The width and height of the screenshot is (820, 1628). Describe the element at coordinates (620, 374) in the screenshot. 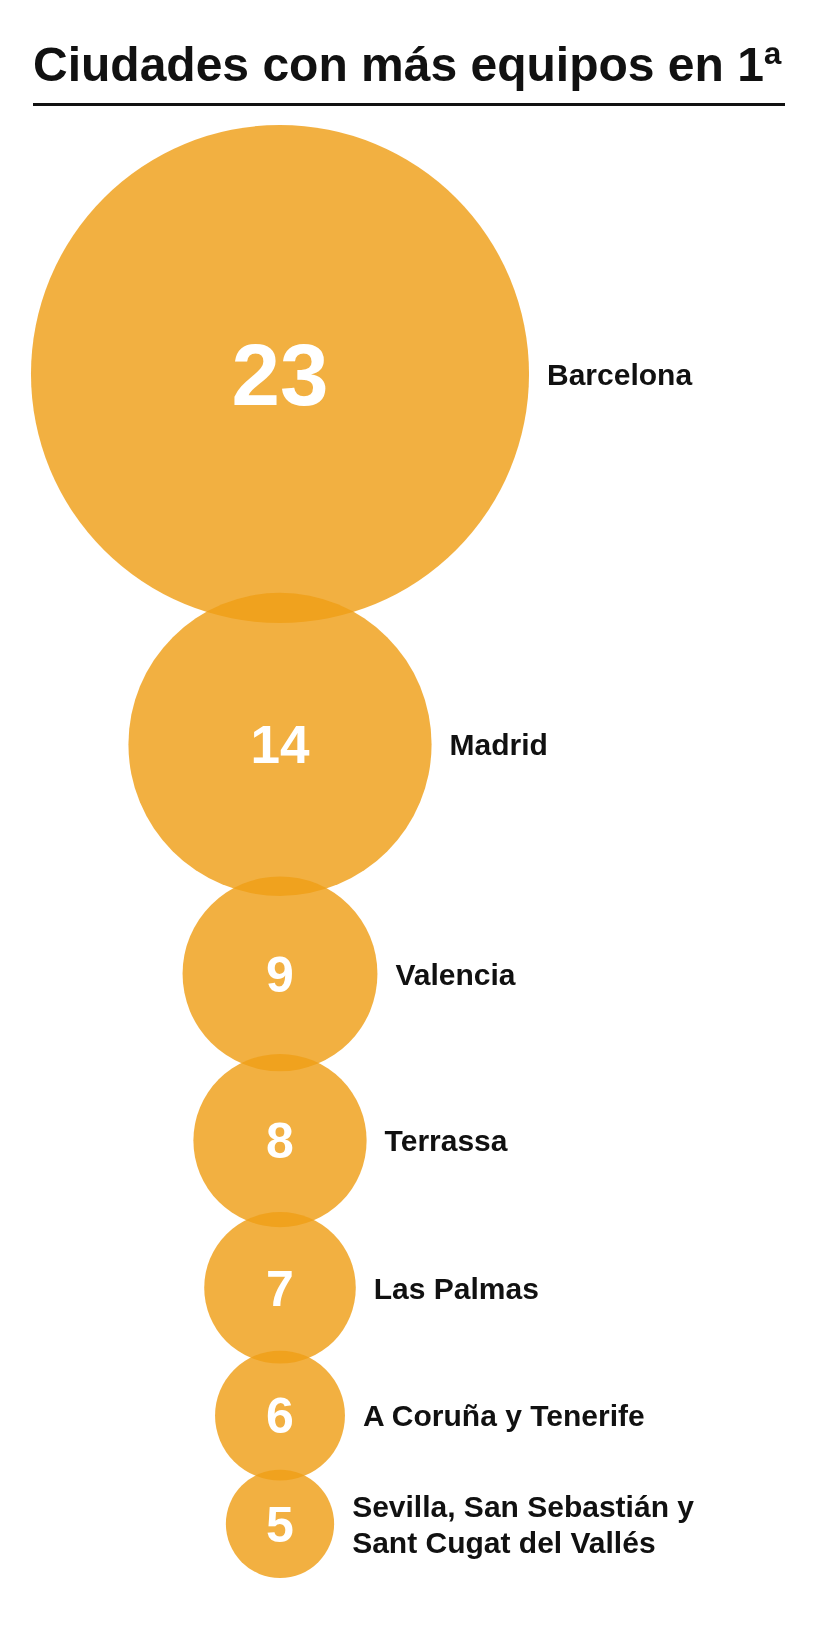

I see `category-label: Barcelona` at that location.